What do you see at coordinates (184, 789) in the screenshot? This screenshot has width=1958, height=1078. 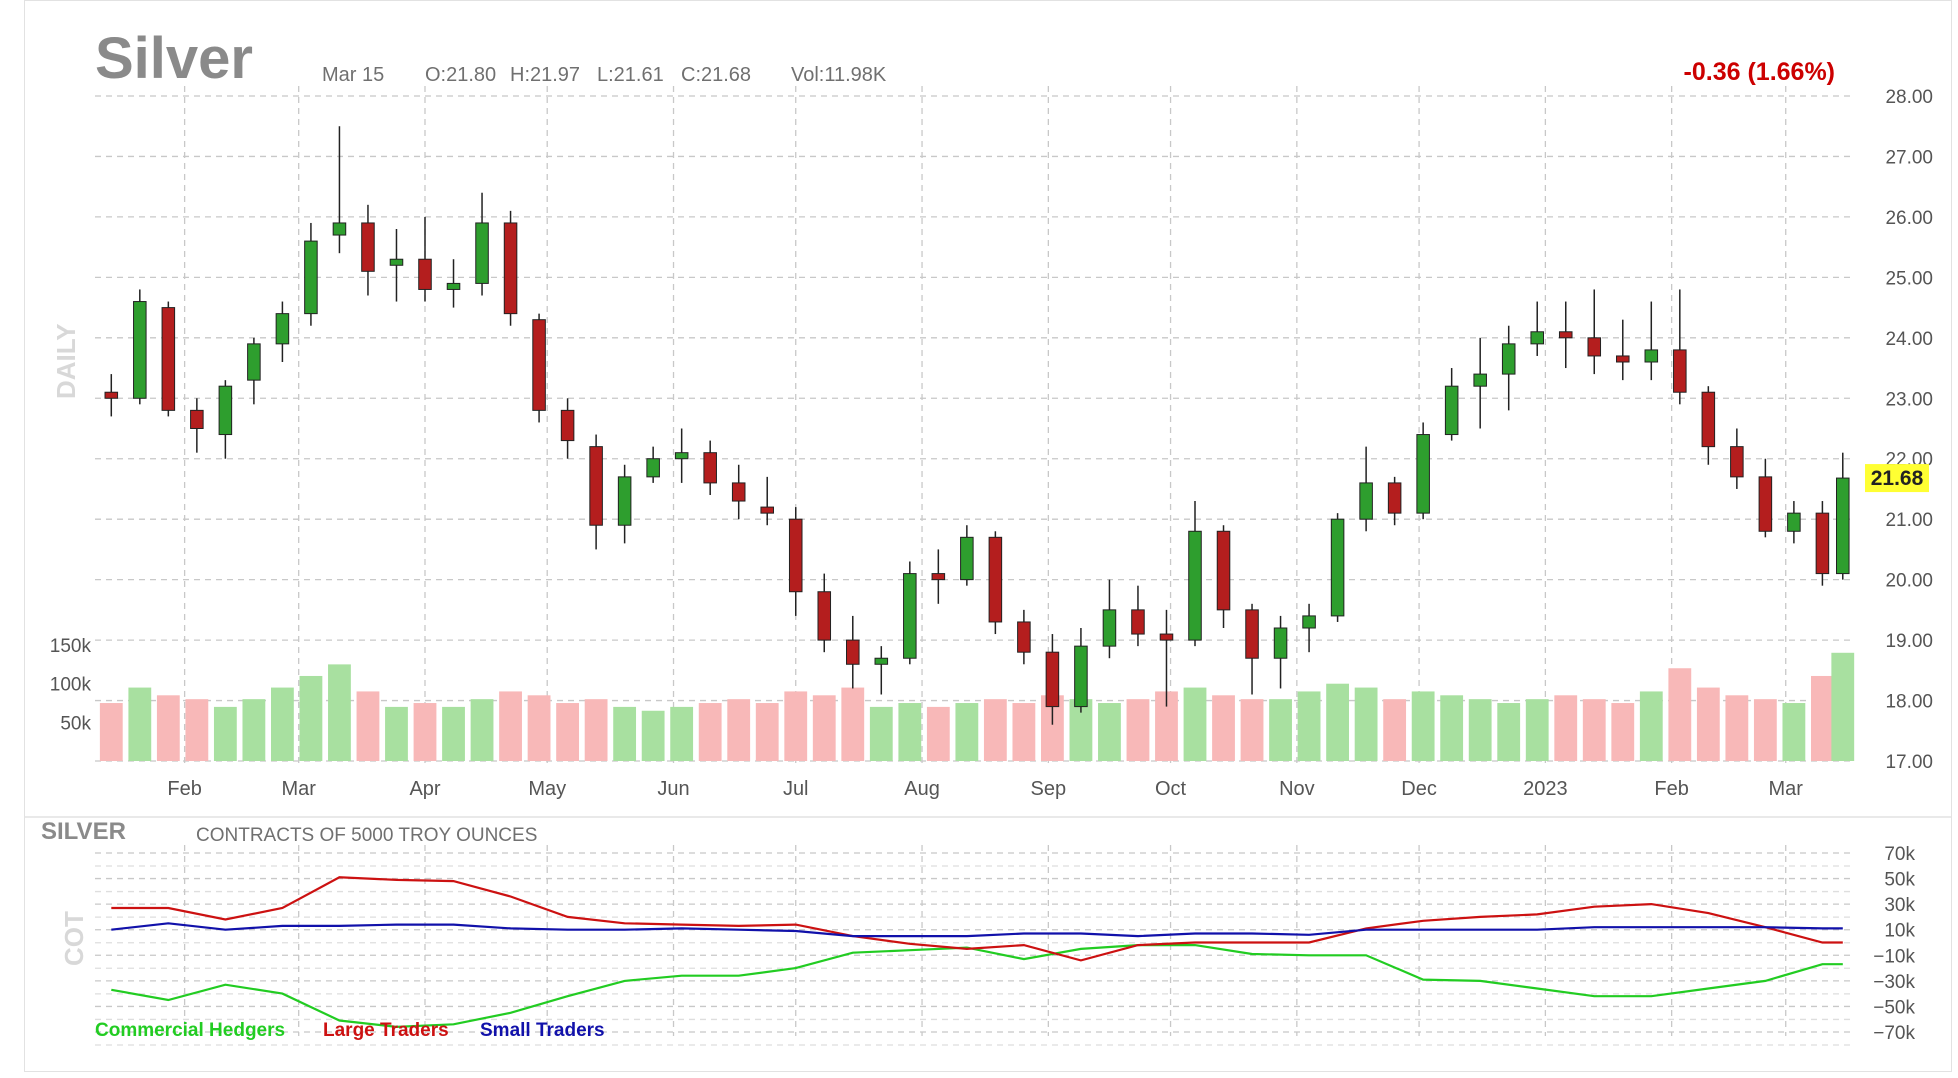 I see `time-tick-label: Feb` at bounding box center [184, 789].